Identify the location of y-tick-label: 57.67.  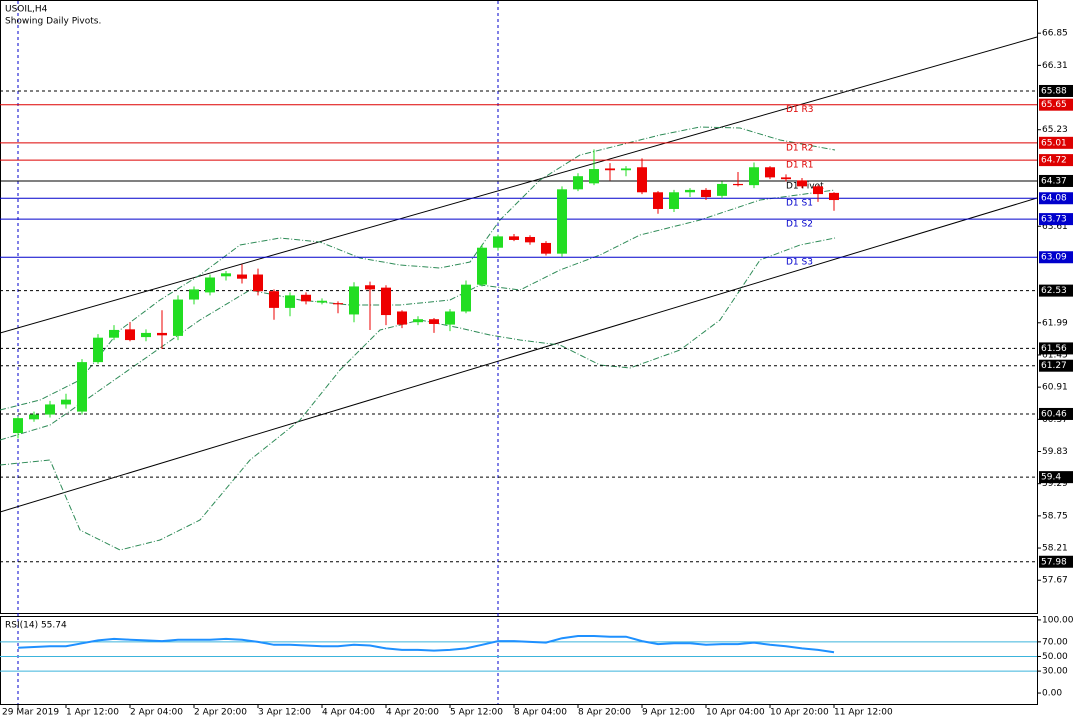
(1055, 581).